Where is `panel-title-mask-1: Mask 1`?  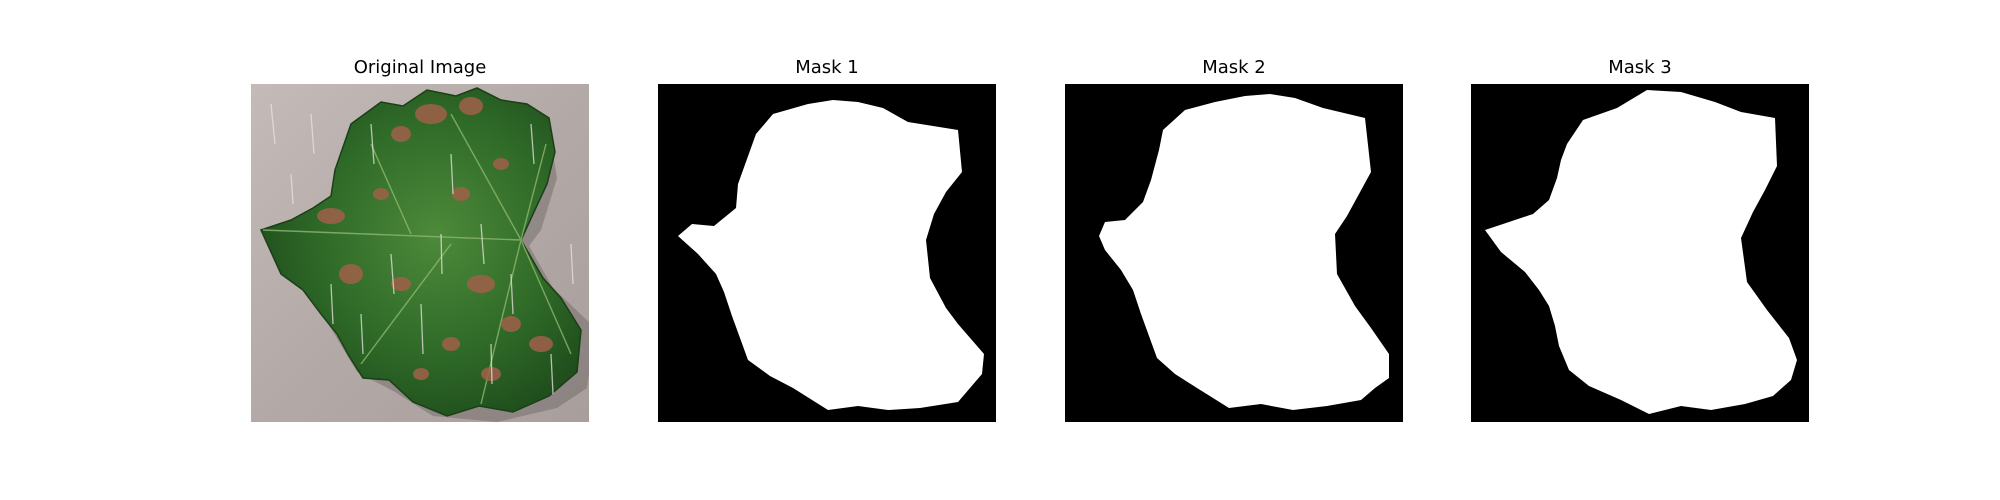 panel-title-mask-1: Mask 1 is located at coordinates (827, 67).